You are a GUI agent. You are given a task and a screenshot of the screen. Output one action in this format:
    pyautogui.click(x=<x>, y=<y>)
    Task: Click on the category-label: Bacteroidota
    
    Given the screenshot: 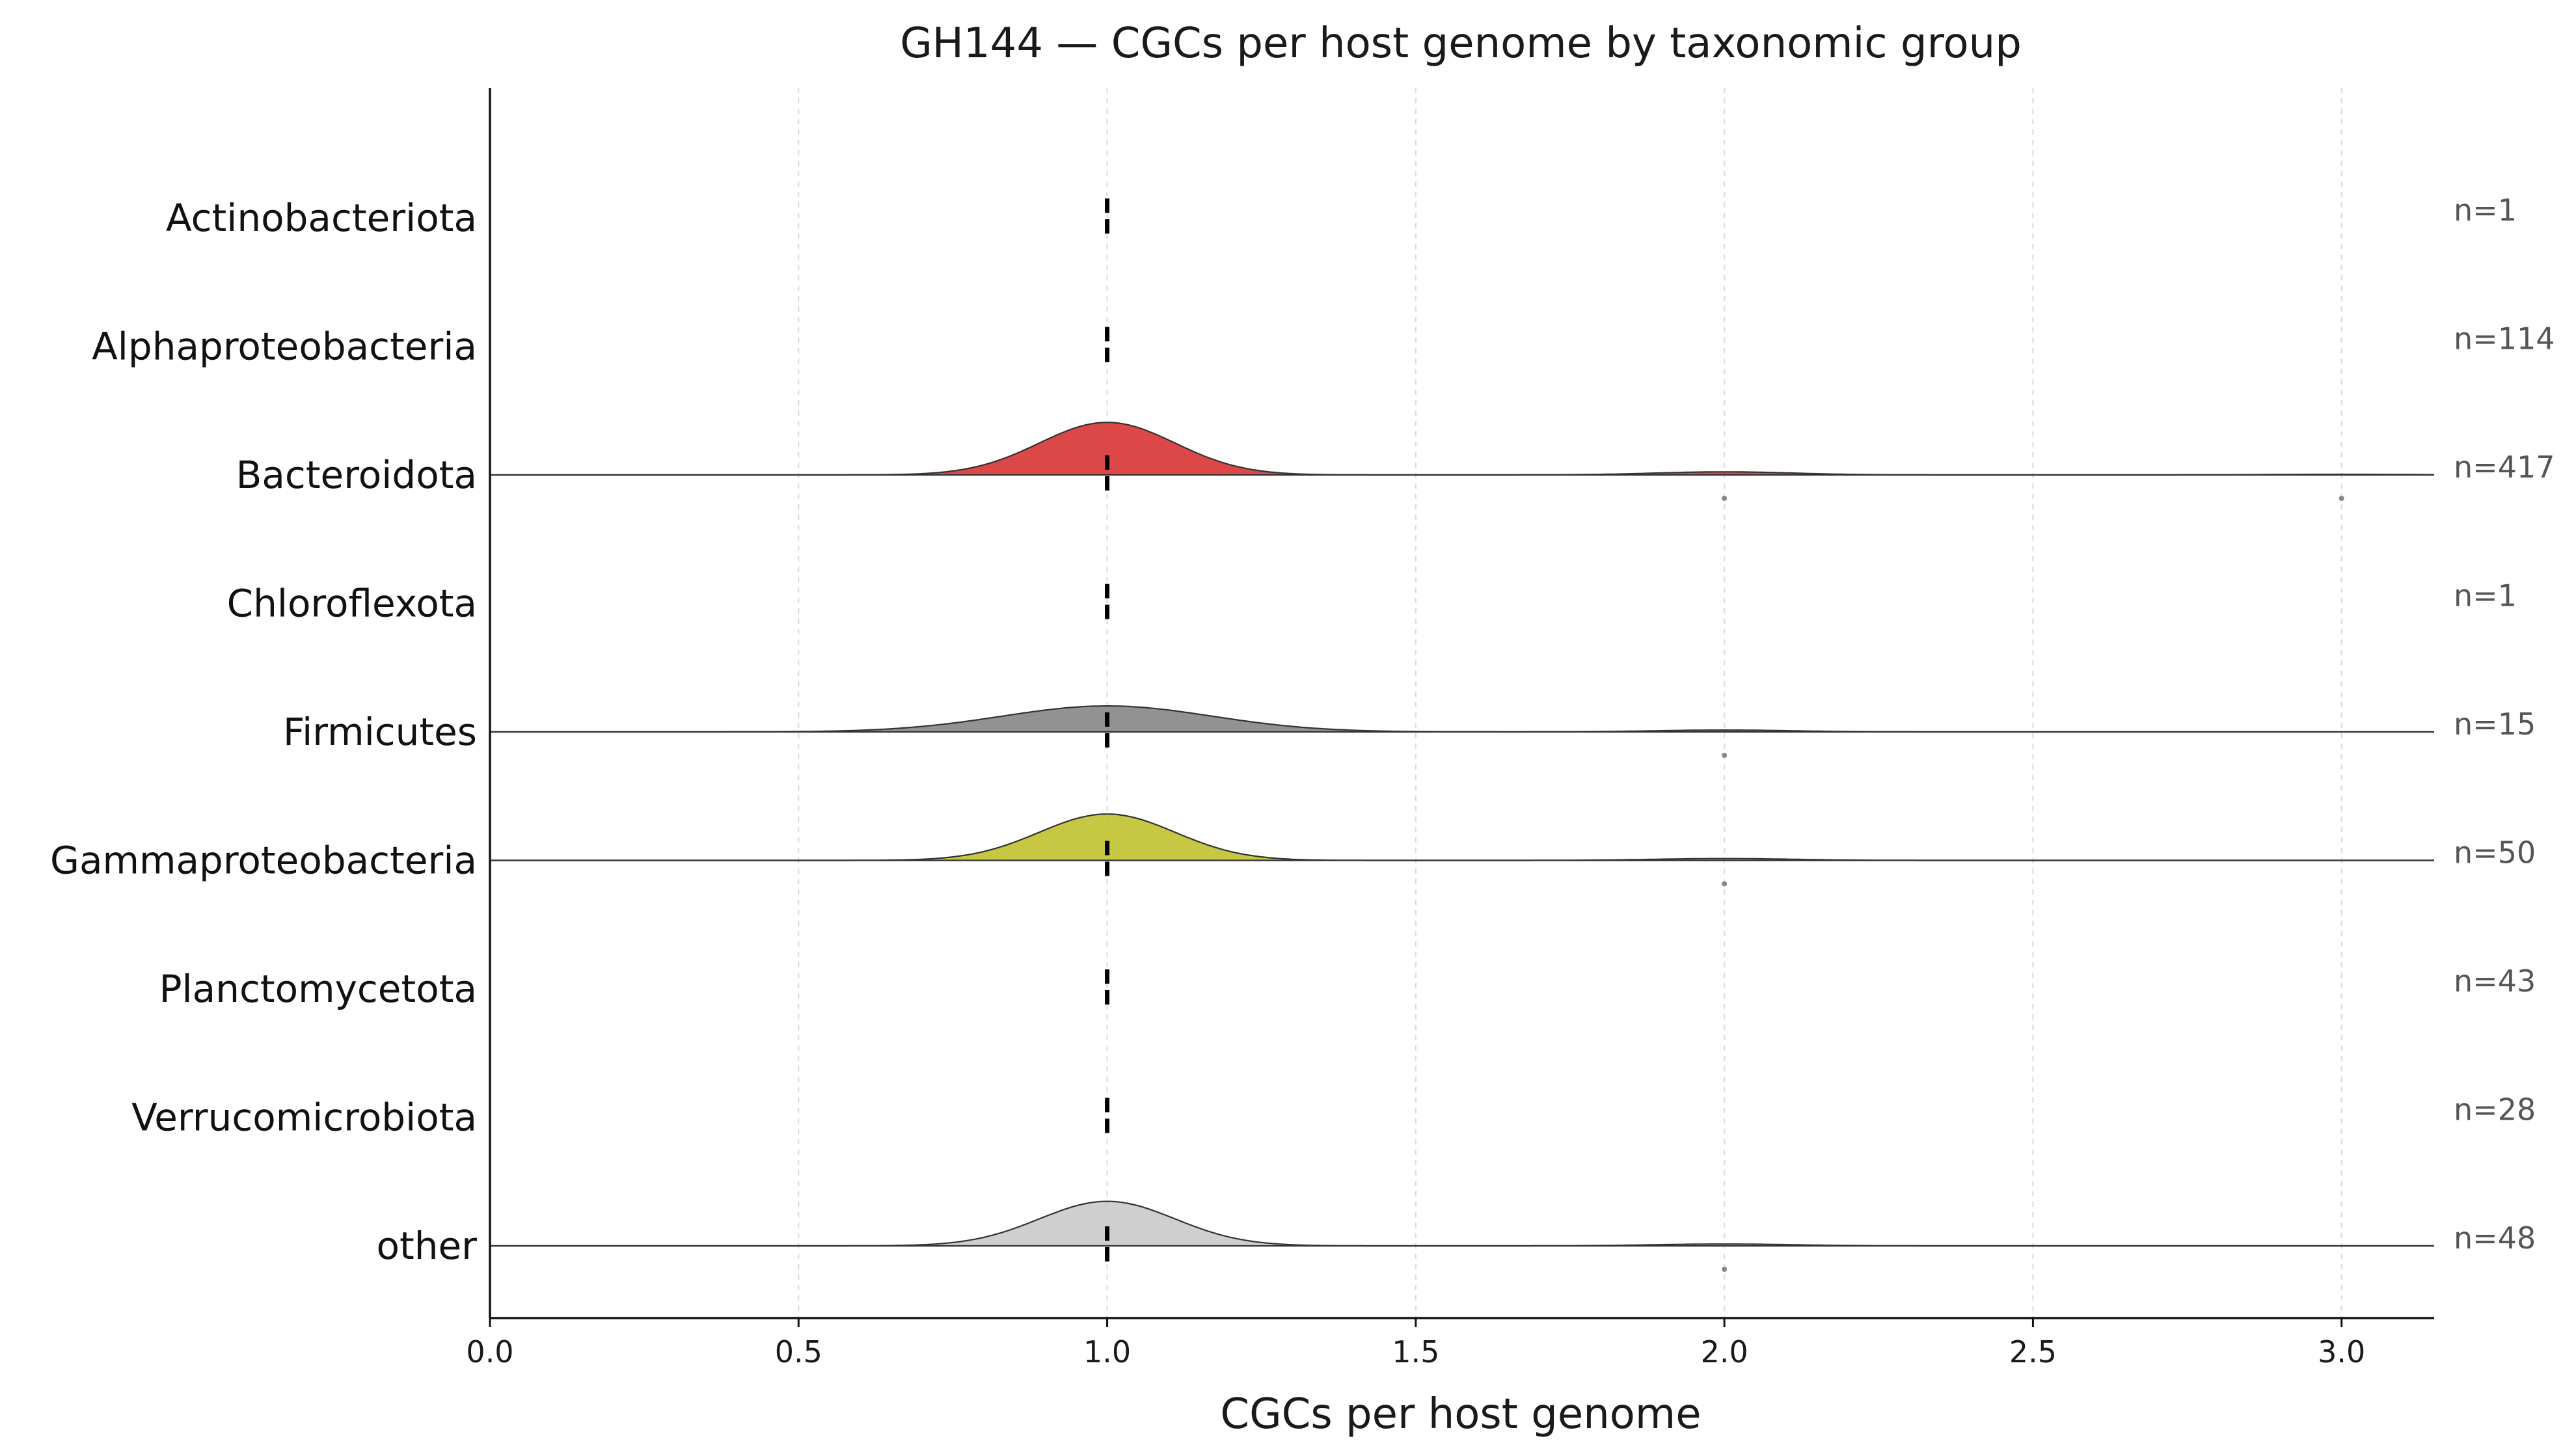 What is the action you would take?
    pyautogui.click(x=357, y=475)
    